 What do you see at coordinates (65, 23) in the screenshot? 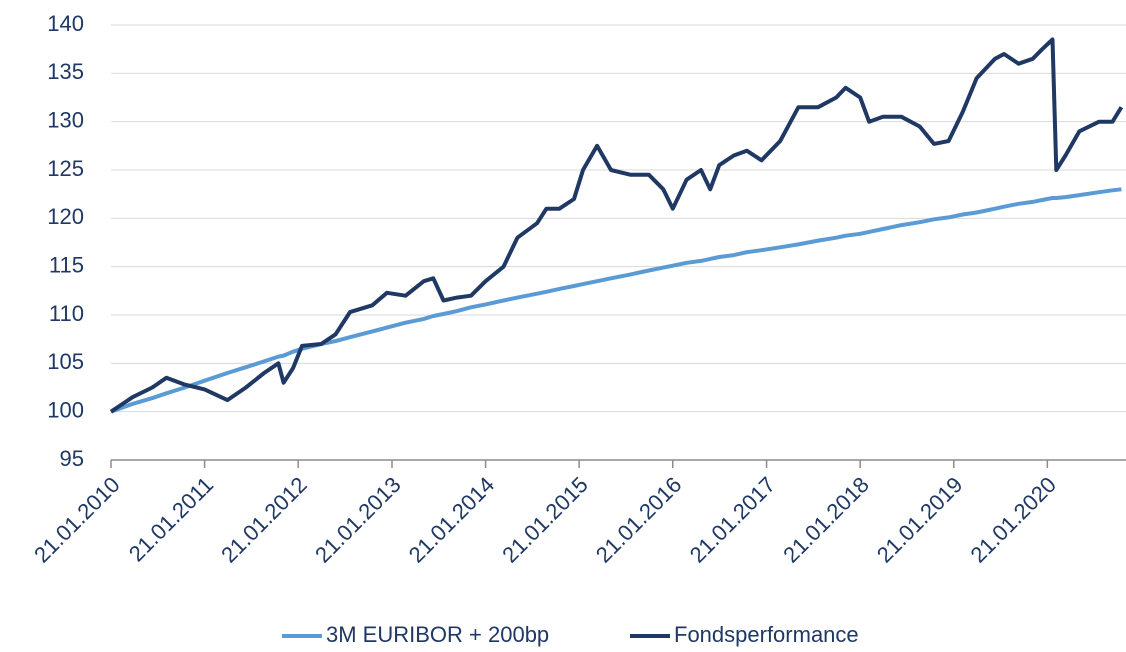
I see `y-tick-label: 140` at bounding box center [65, 23].